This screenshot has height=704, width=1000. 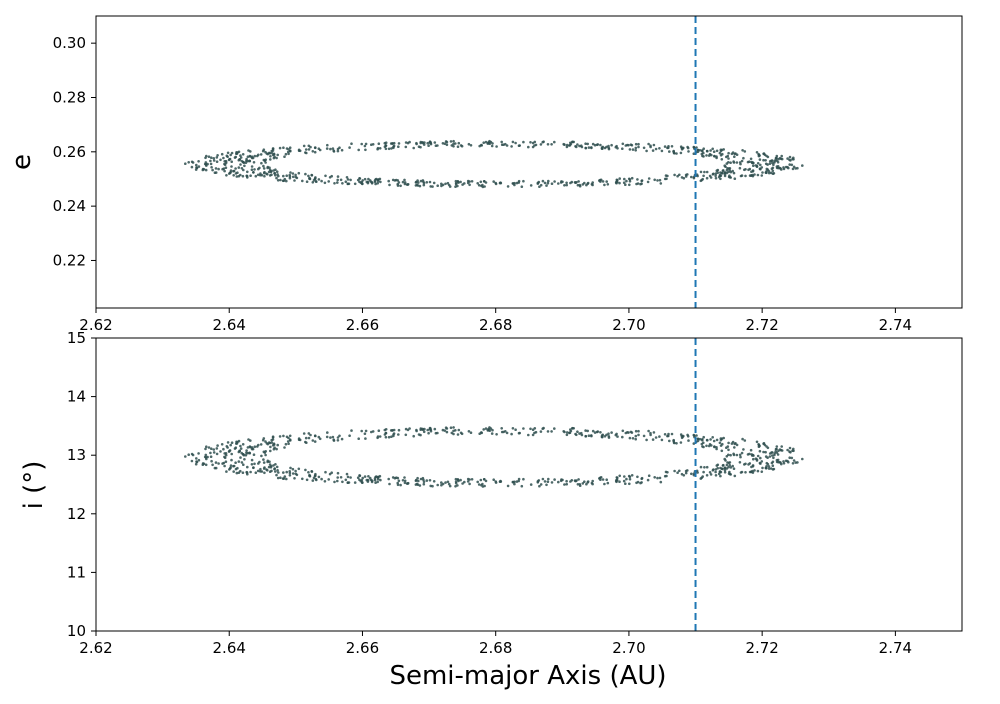 What do you see at coordinates (895, 648) in the screenshot?
I see `inclination-x-tick-label: 2.74` at bounding box center [895, 648].